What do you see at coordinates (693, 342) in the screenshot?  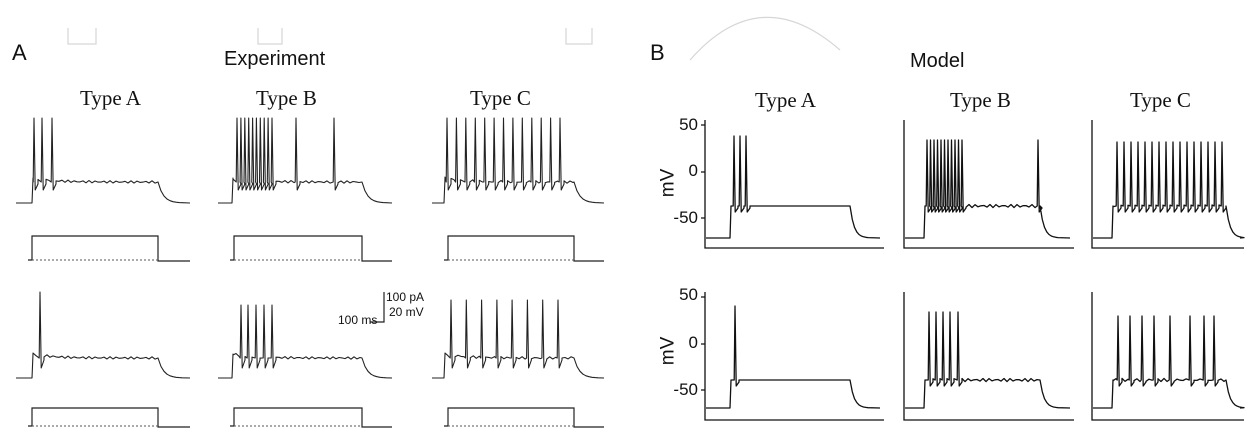 I see `y-tick-0-bottom: 0` at bounding box center [693, 342].